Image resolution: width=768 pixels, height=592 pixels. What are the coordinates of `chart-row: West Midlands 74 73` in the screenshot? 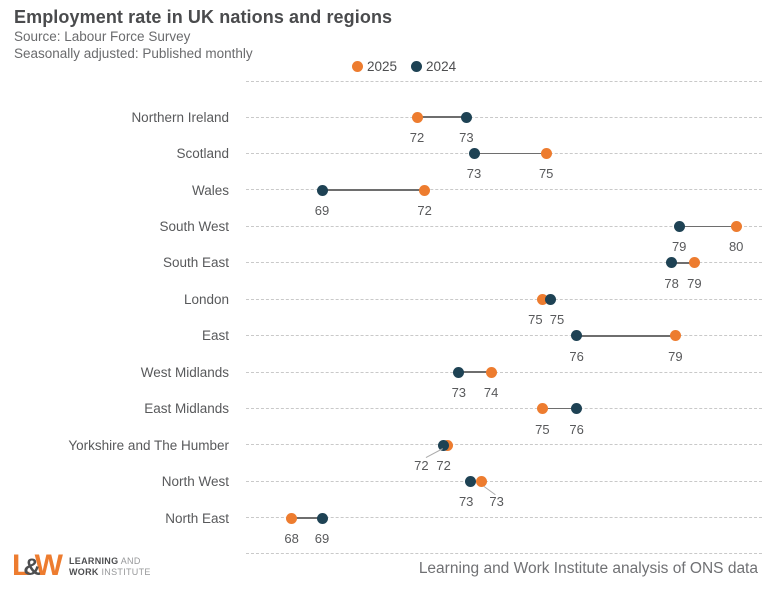 It's located at (384, 377).